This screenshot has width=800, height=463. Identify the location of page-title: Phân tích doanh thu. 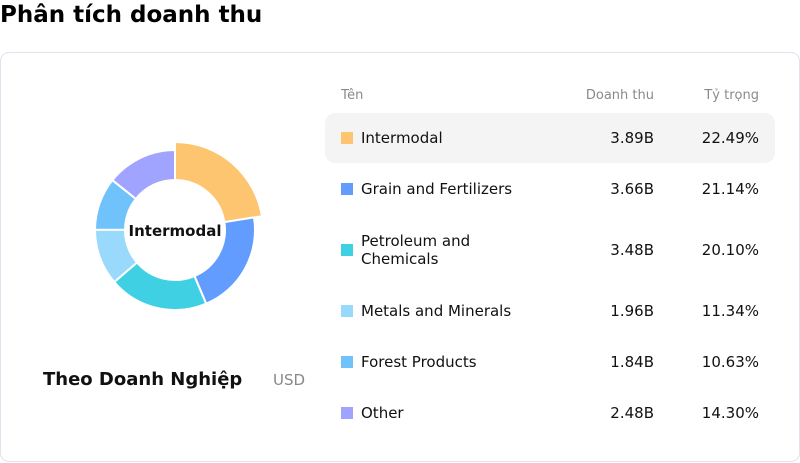
(131, 15).